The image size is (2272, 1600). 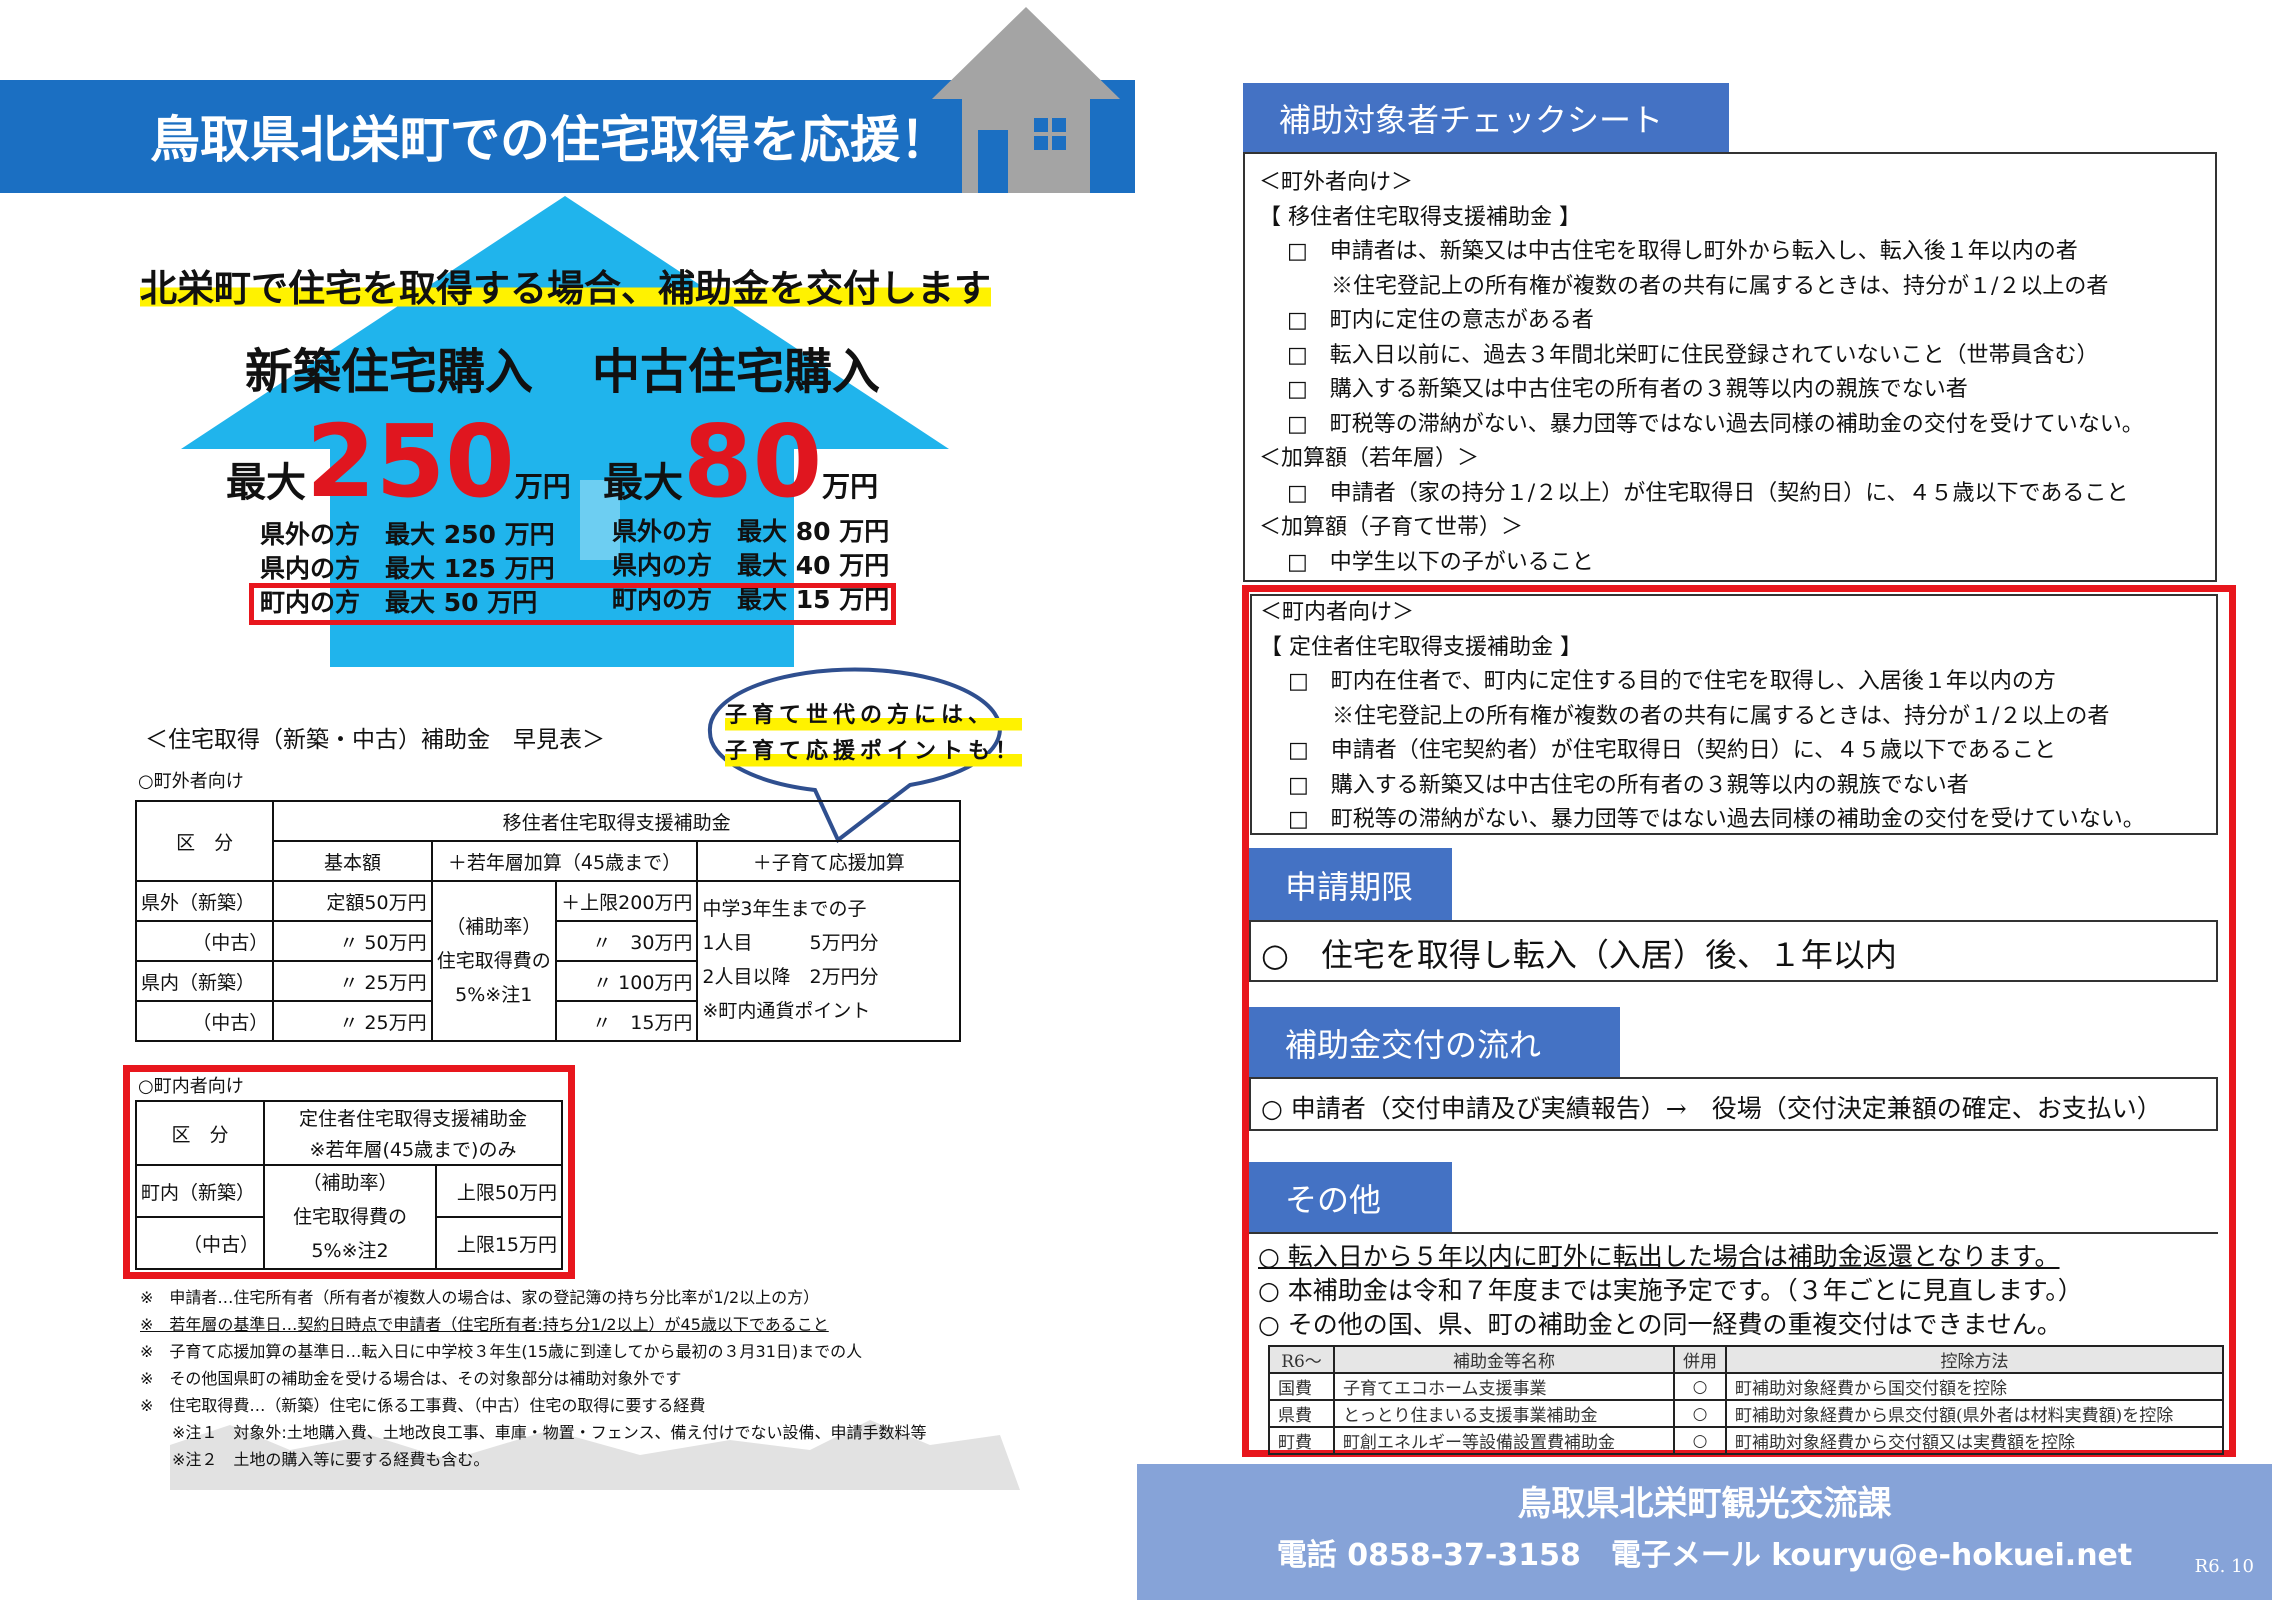 I want to click on child-line: 1人目 5万円分, so click(x=790, y=943).